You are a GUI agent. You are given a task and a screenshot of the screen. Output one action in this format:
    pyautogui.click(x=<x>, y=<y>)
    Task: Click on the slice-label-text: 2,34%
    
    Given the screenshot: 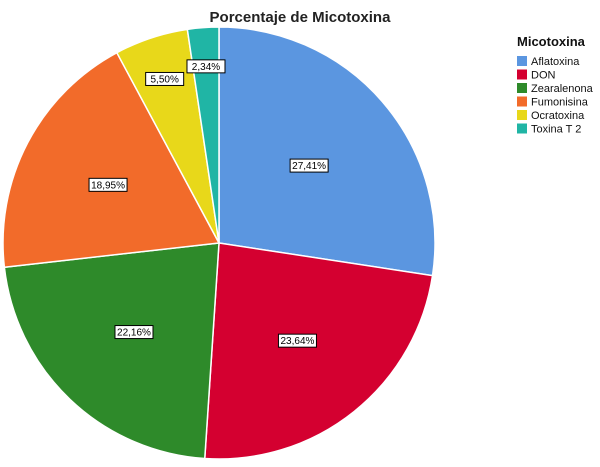 What is the action you would take?
    pyautogui.click(x=206, y=67)
    